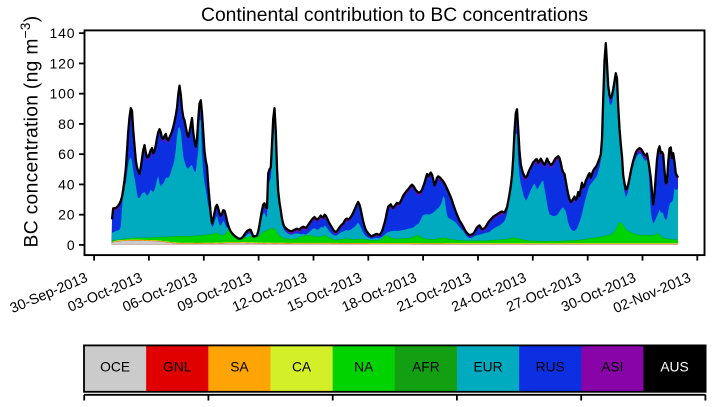 The height and width of the screenshot is (407, 714). What do you see at coordinates (62, 63) in the screenshot?
I see `svg-text: 120` at bounding box center [62, 63].